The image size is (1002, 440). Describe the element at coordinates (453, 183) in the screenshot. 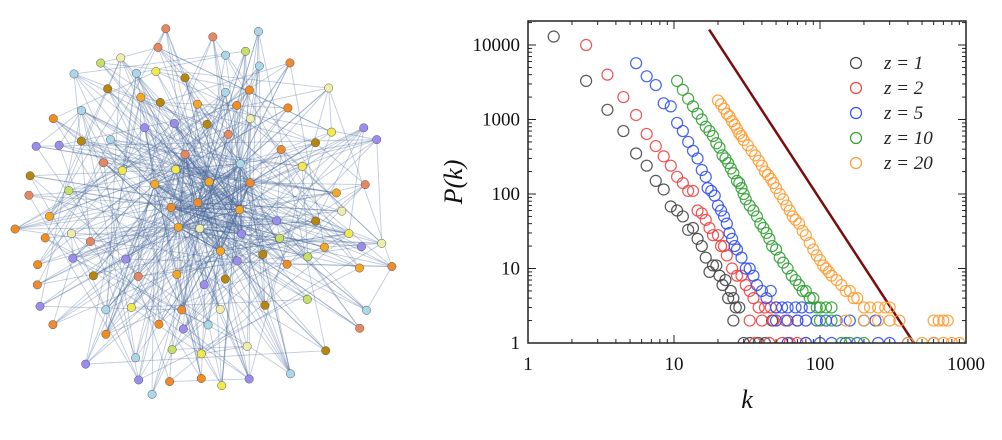

I see `y-axis-title: P(k)` at that location.